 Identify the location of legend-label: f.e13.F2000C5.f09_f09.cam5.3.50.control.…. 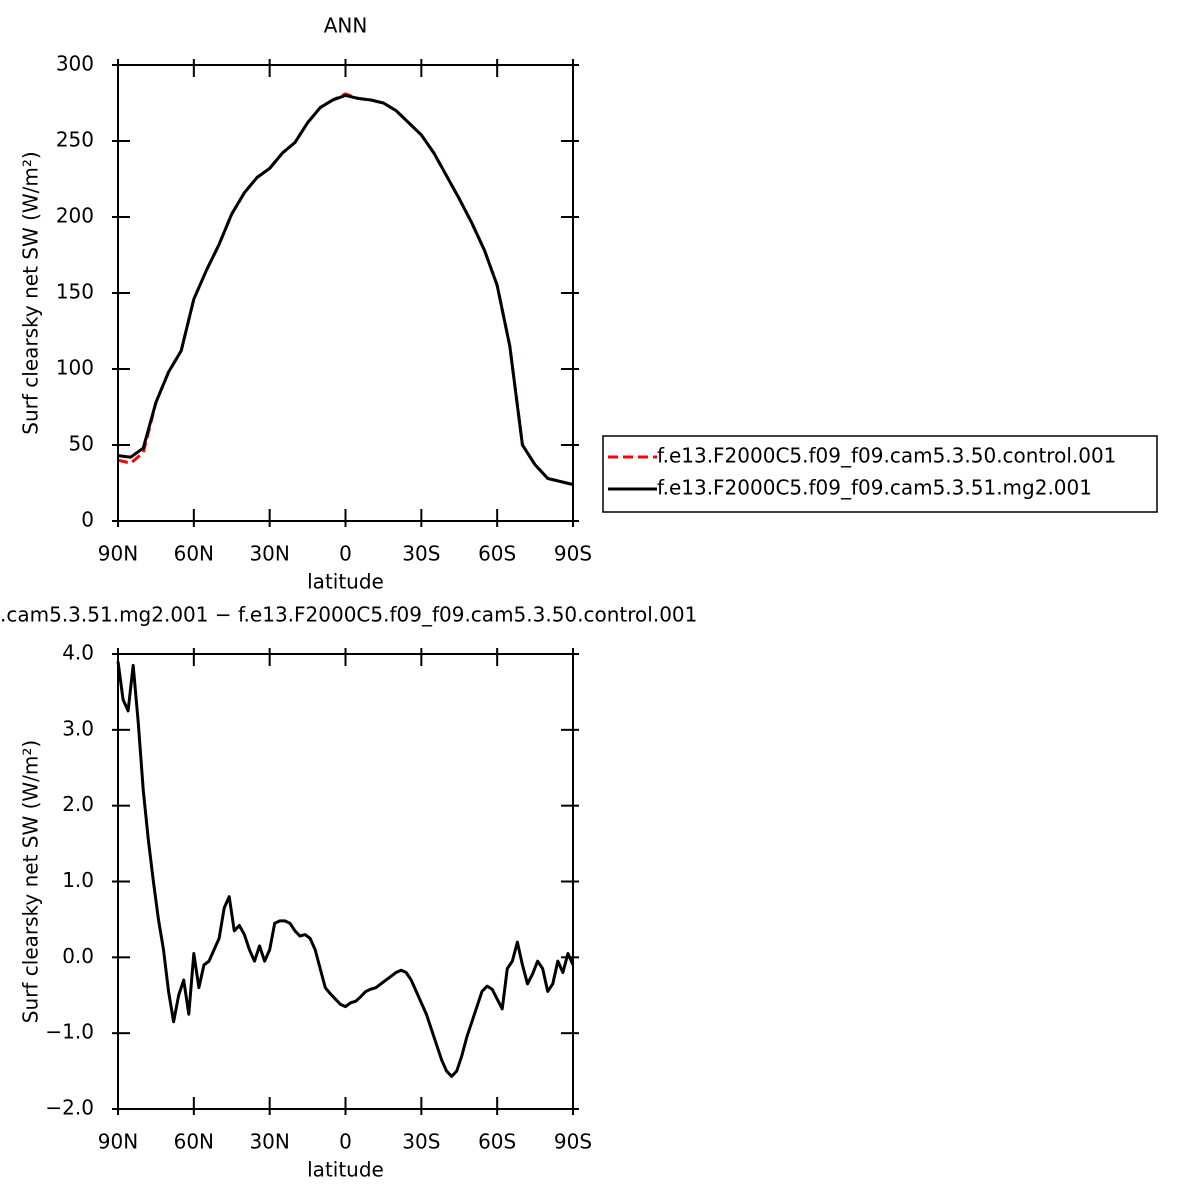
(886, 456).